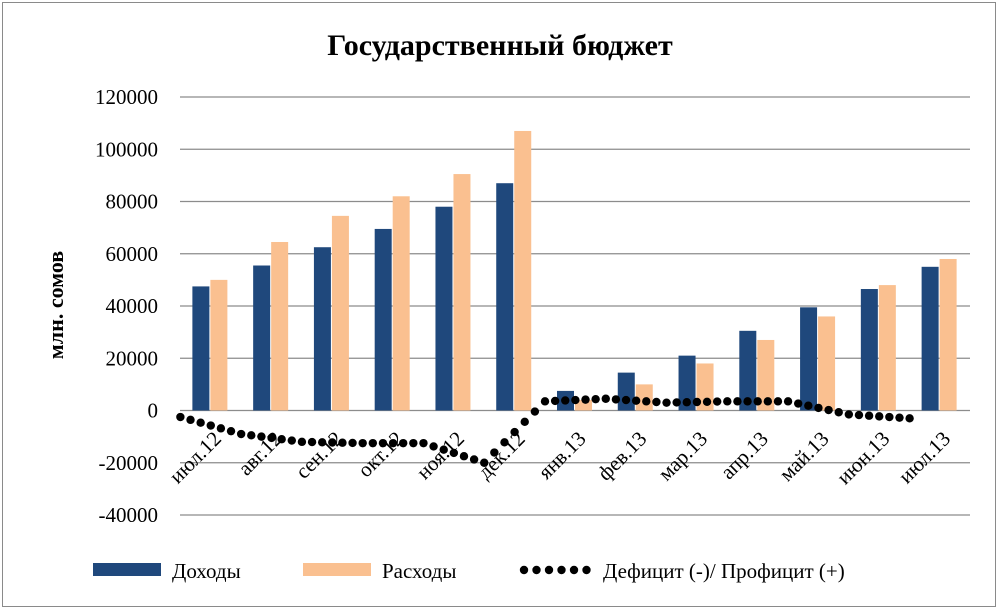 This screenshot has height=611, width=1000. What do you see at coordinates (153, 411) in the screenshot?
I see `y-tick-label: 0` at bounding box center [153, 411].